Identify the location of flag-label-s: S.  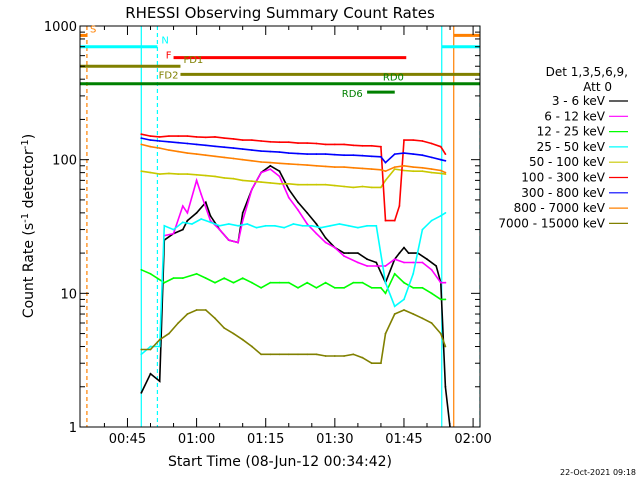
(93, 29).